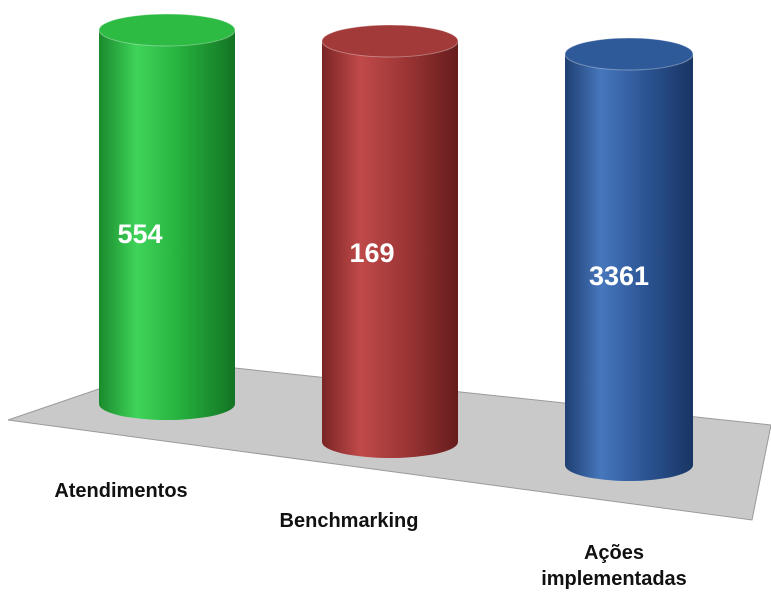 The image size is (771, 594). I want to click on bar-1: 169, so click(390, 241).